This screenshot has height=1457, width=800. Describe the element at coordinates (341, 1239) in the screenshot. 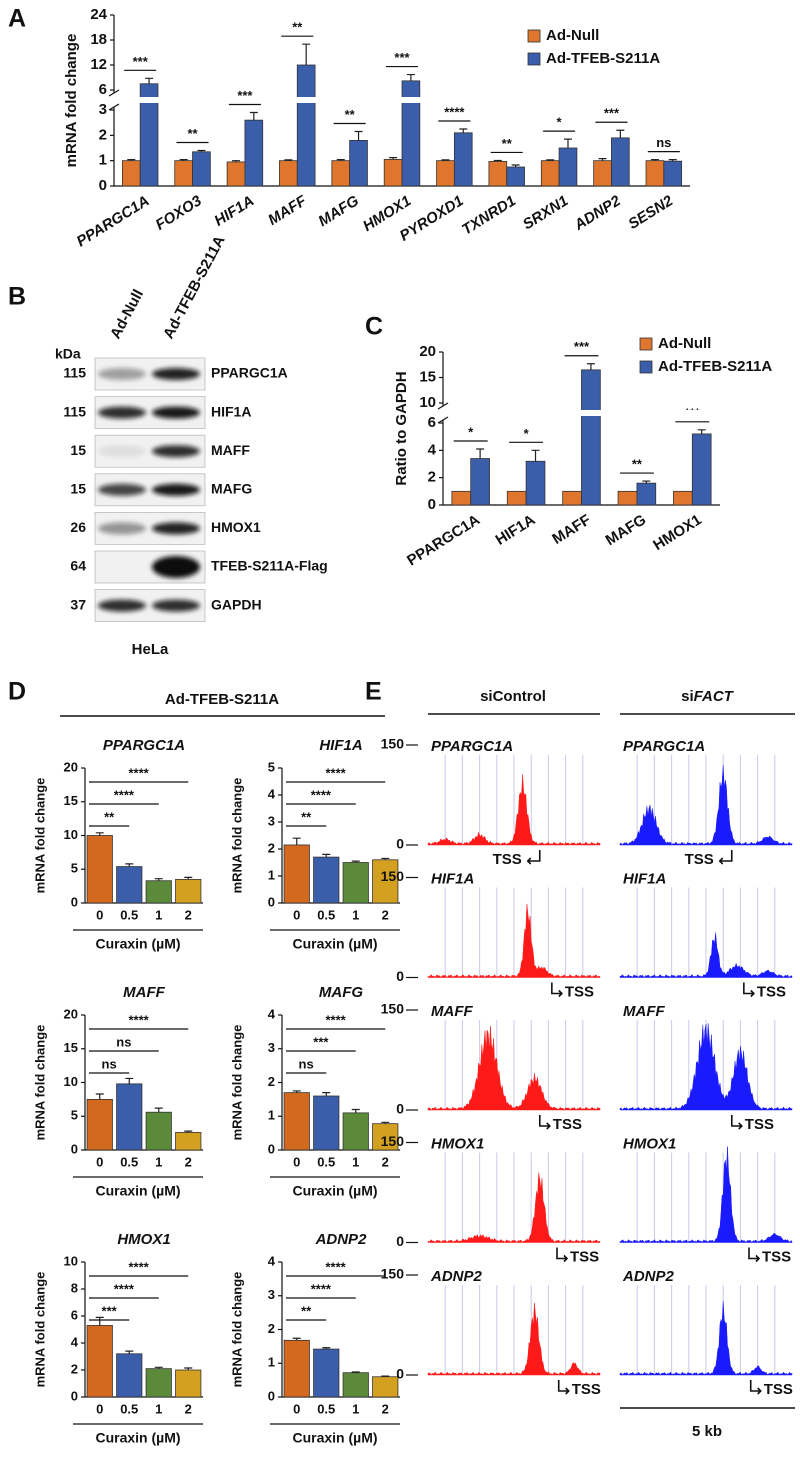

I see `chart-title: ADNP2` at that location.